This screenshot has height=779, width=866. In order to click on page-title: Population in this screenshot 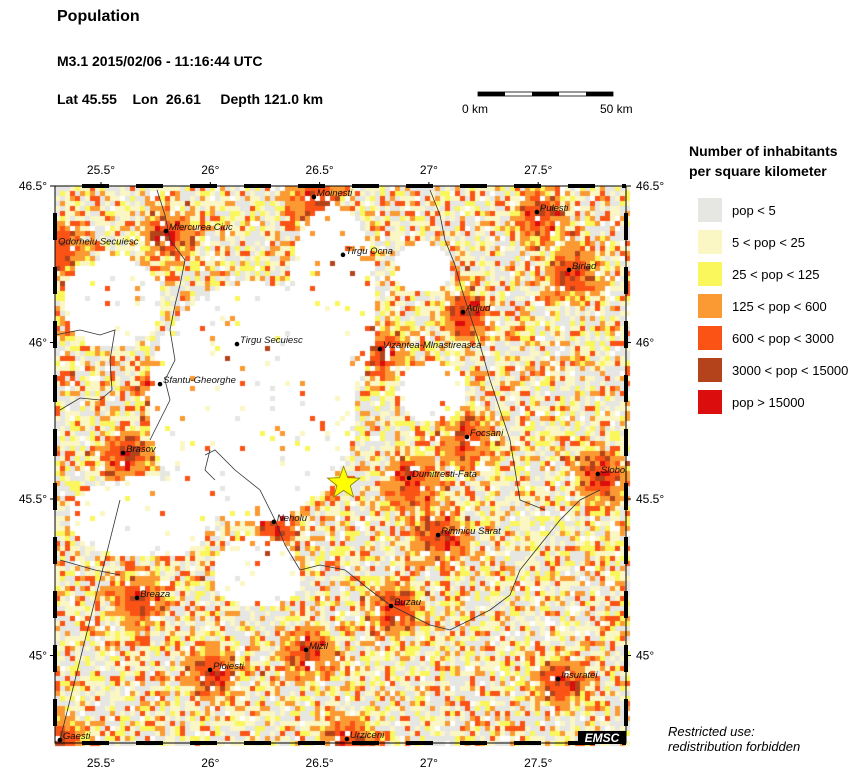, I will do `click(98, 16)`.